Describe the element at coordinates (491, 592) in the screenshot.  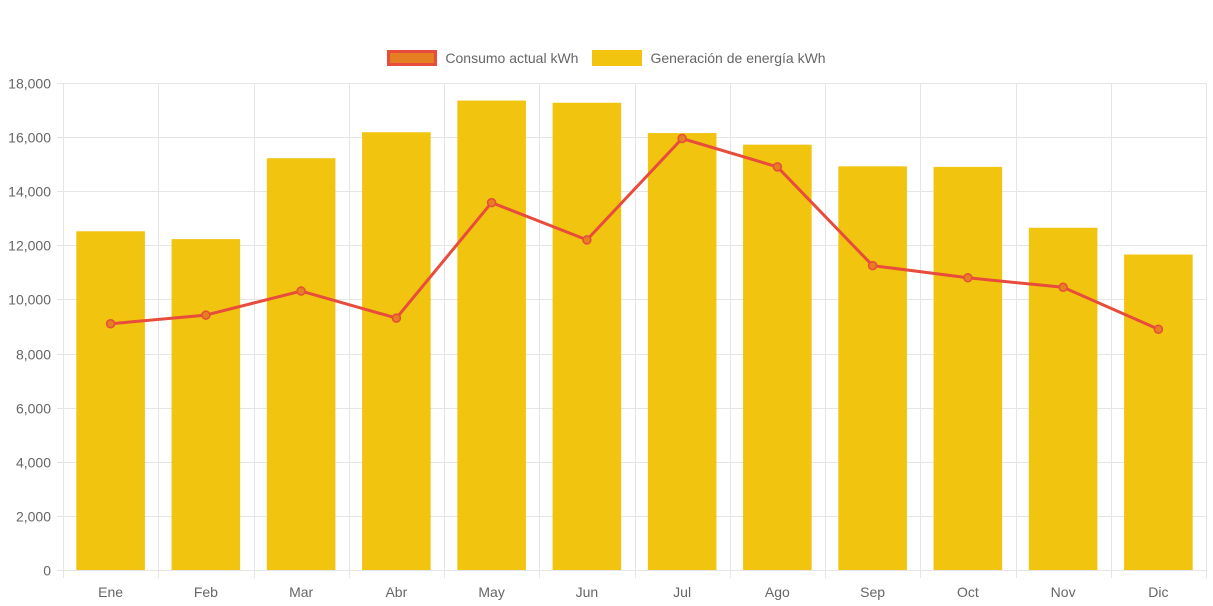
I see `x-tick-label: May` at that location.